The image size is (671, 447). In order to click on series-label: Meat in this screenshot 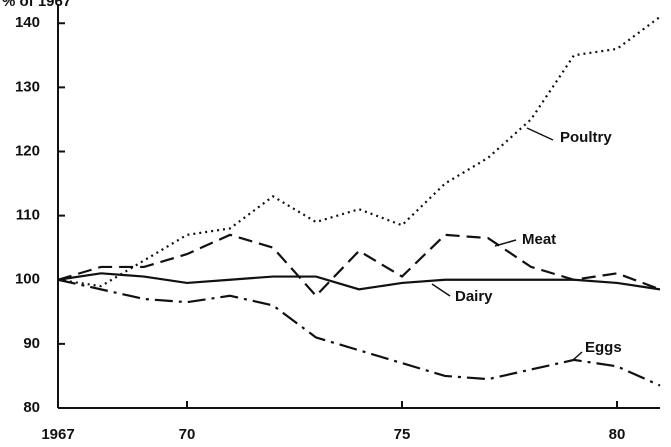, I will do `click(539, 239)`.